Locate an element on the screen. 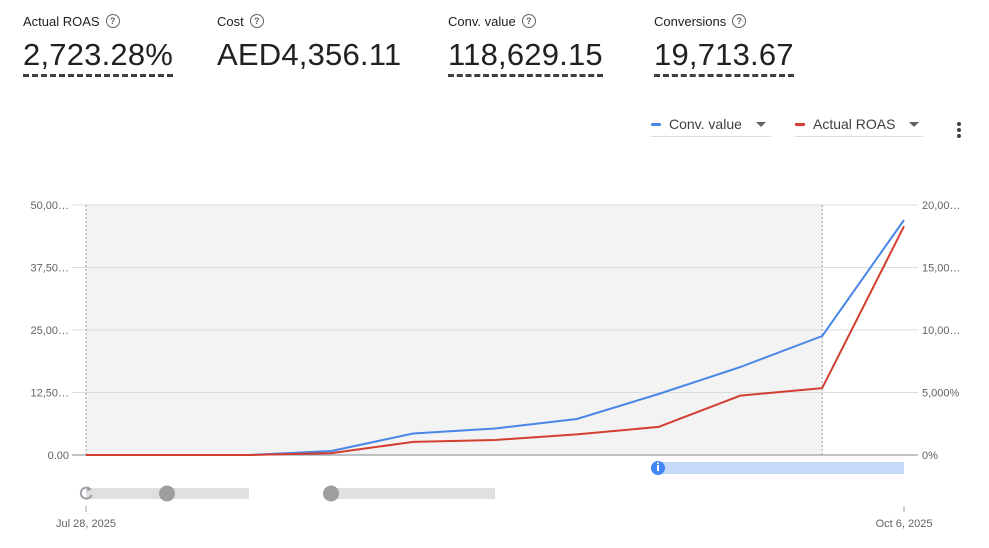 This screenshot has height=548, width=989. metric-value: 2,723.28% is located at coordinates (98, 57).